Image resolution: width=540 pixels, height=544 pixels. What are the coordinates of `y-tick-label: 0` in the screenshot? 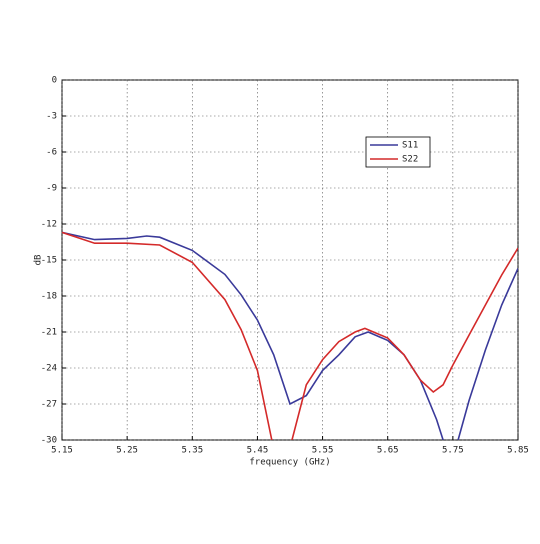 It's located at (54, 81).